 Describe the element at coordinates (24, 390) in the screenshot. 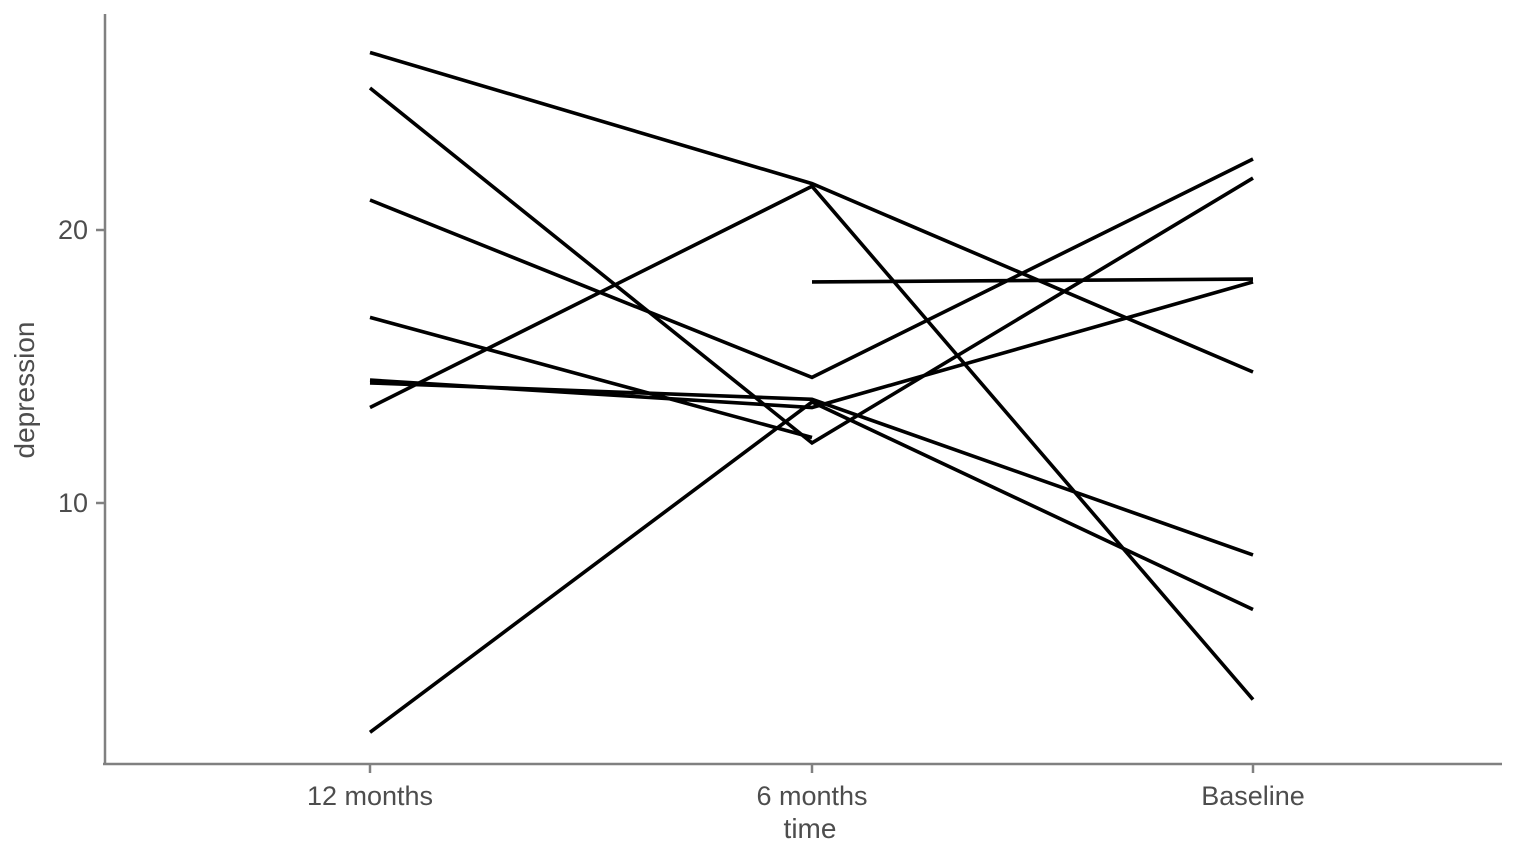

I see `y-axis-title: depression` at that location.